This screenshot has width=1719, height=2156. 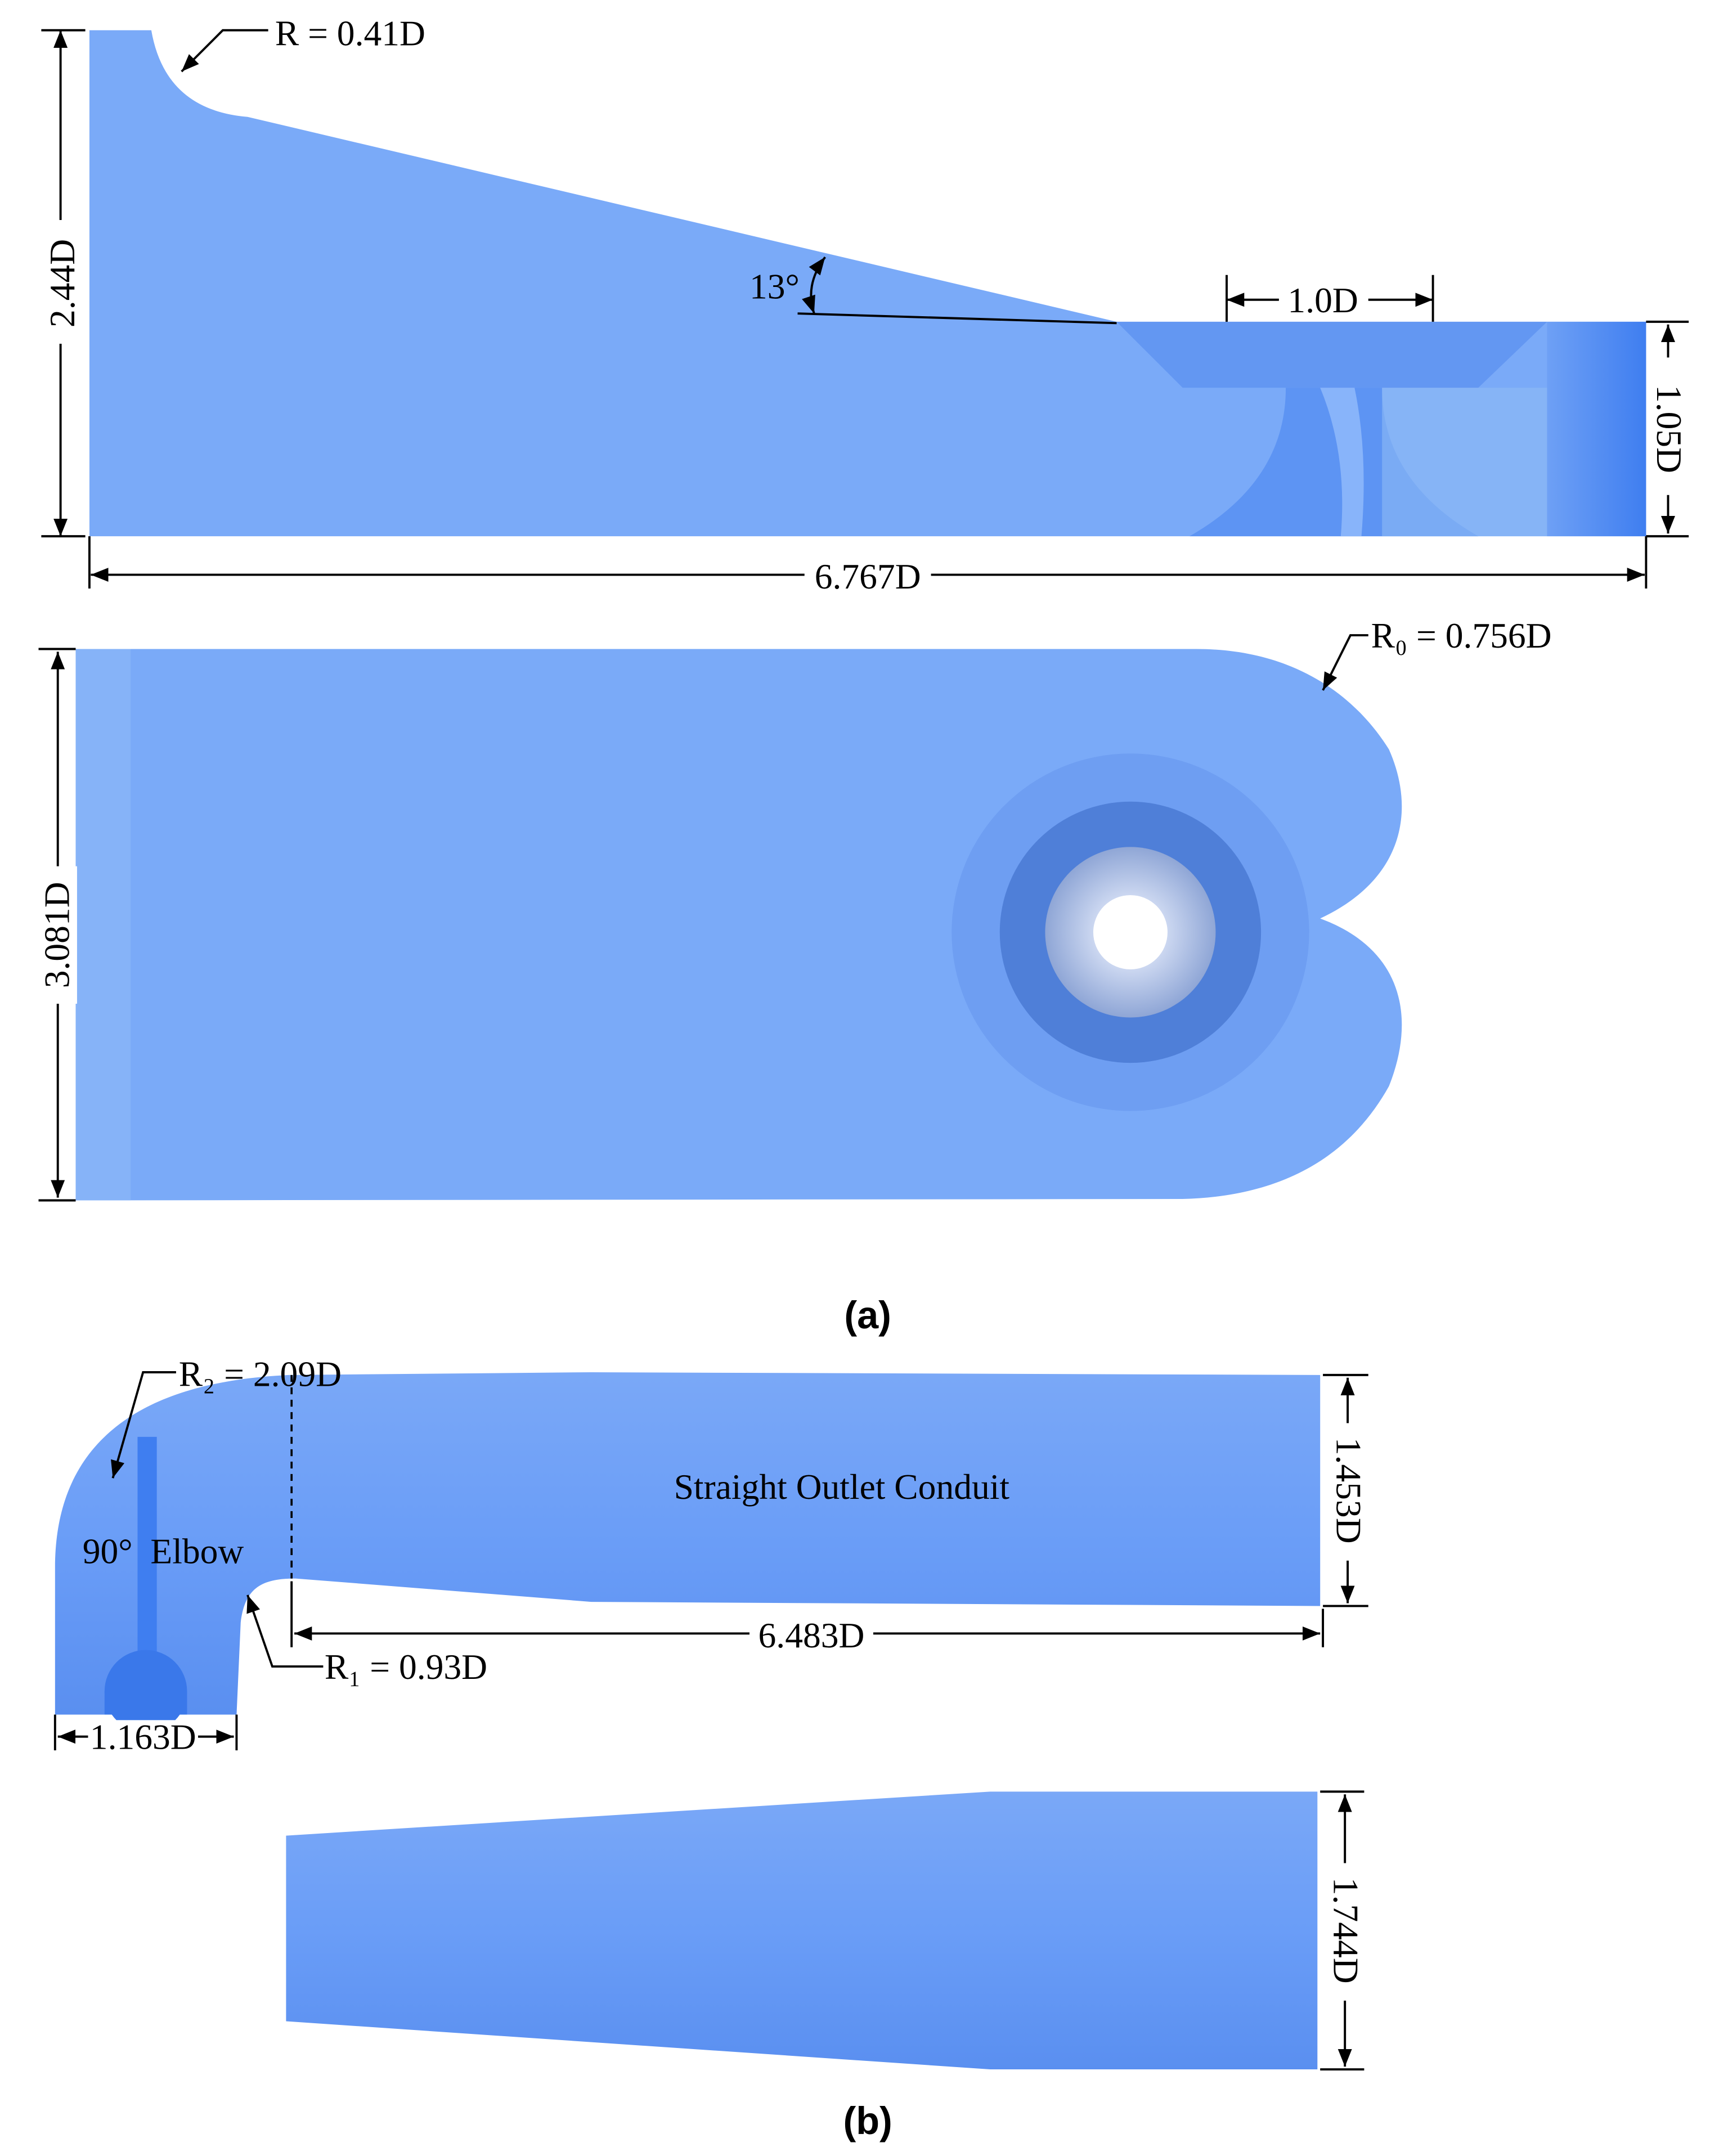 What do you see at coordinates (774, 286) in the screenshot?
I see `label: 13°` at bounding box center [774, 286].